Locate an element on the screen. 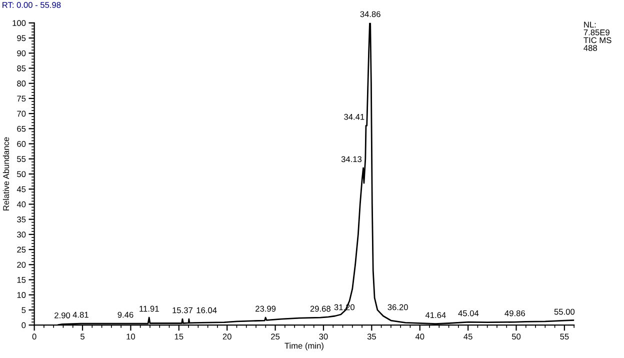 This screenshot has height=358, width=624. x-tick-label: 55 is located at coordinates (564, 337).